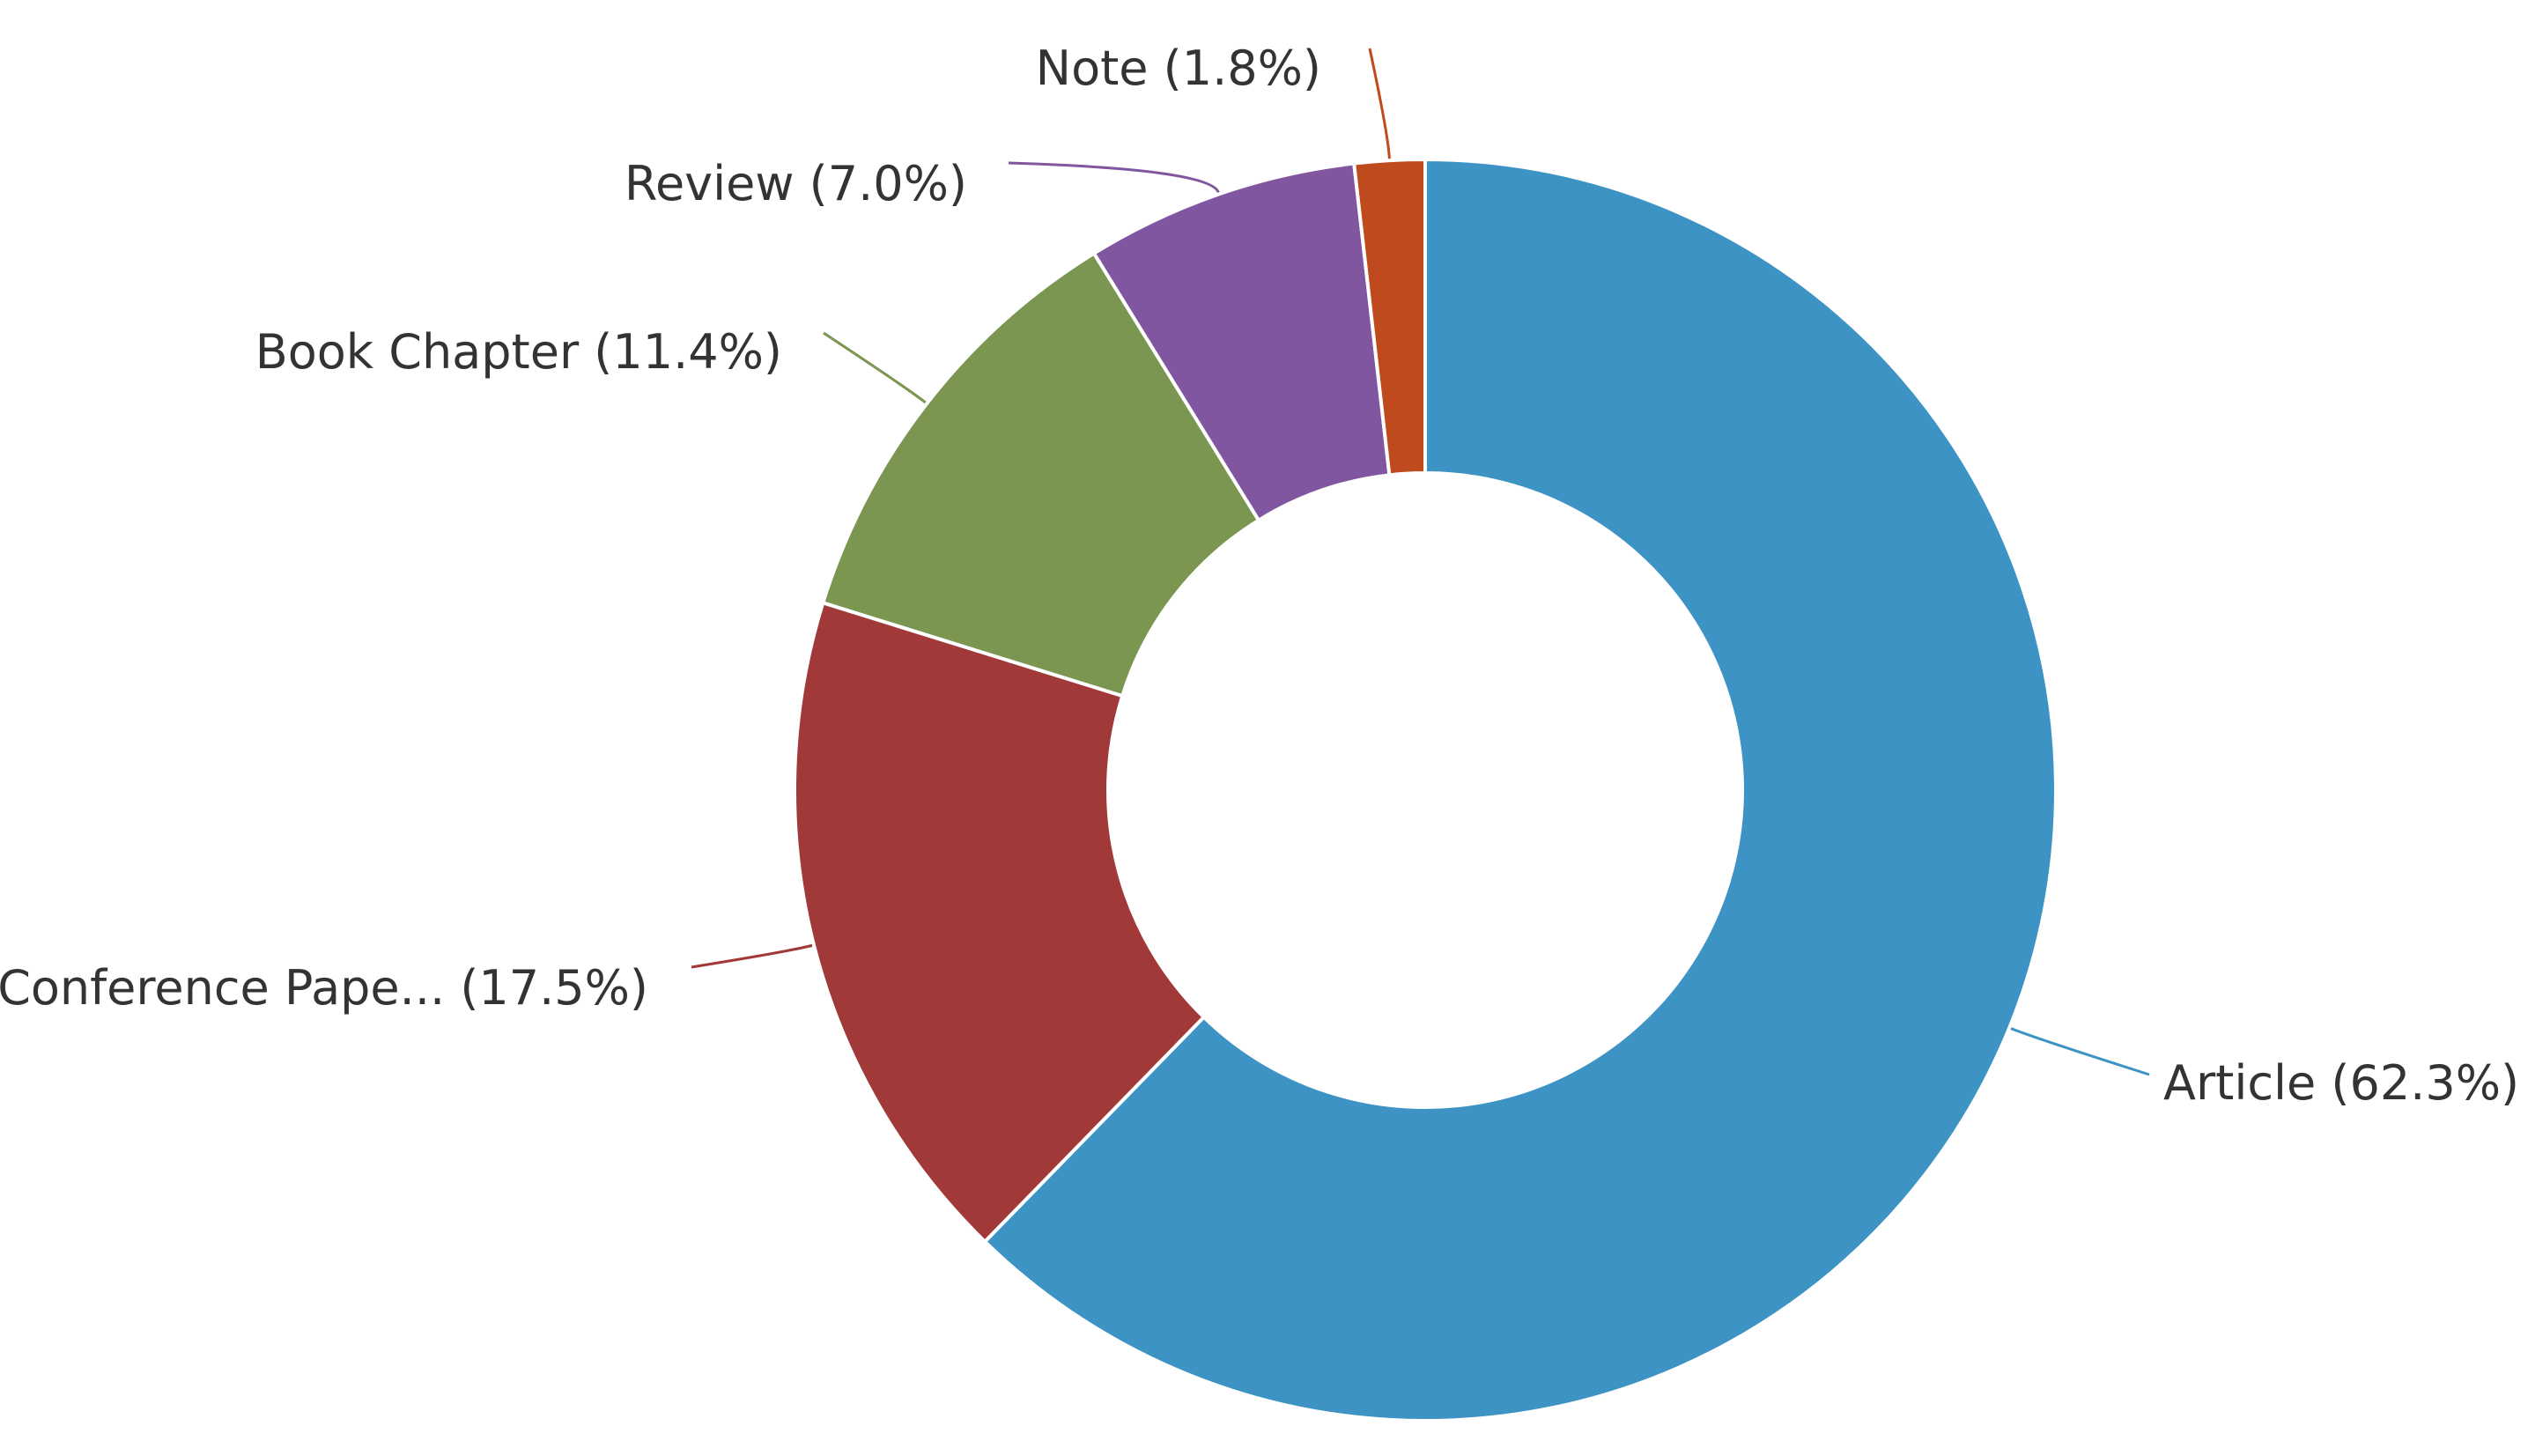  Describe the element at coordinates (1389, 317) in the screenshot. I see `slice-note` at that location.